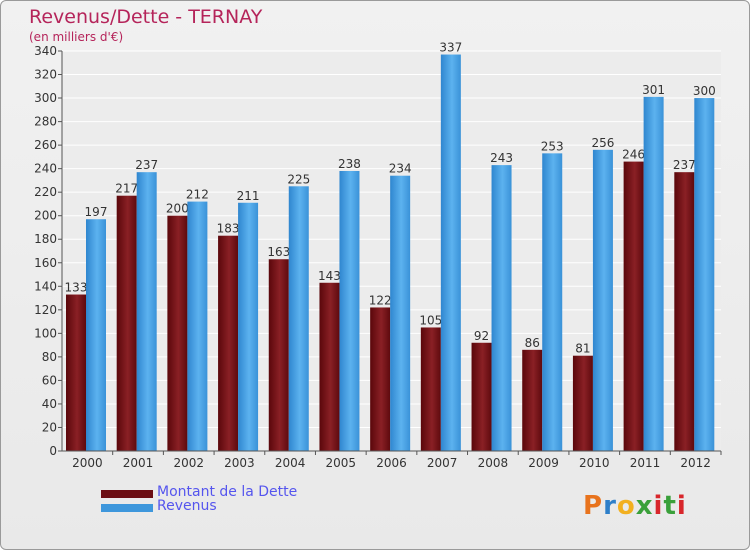  What do you see at coordinates (45, 122) in the screenshot?
I see `y-tick-label: 280` at bounding box center [45, 122].